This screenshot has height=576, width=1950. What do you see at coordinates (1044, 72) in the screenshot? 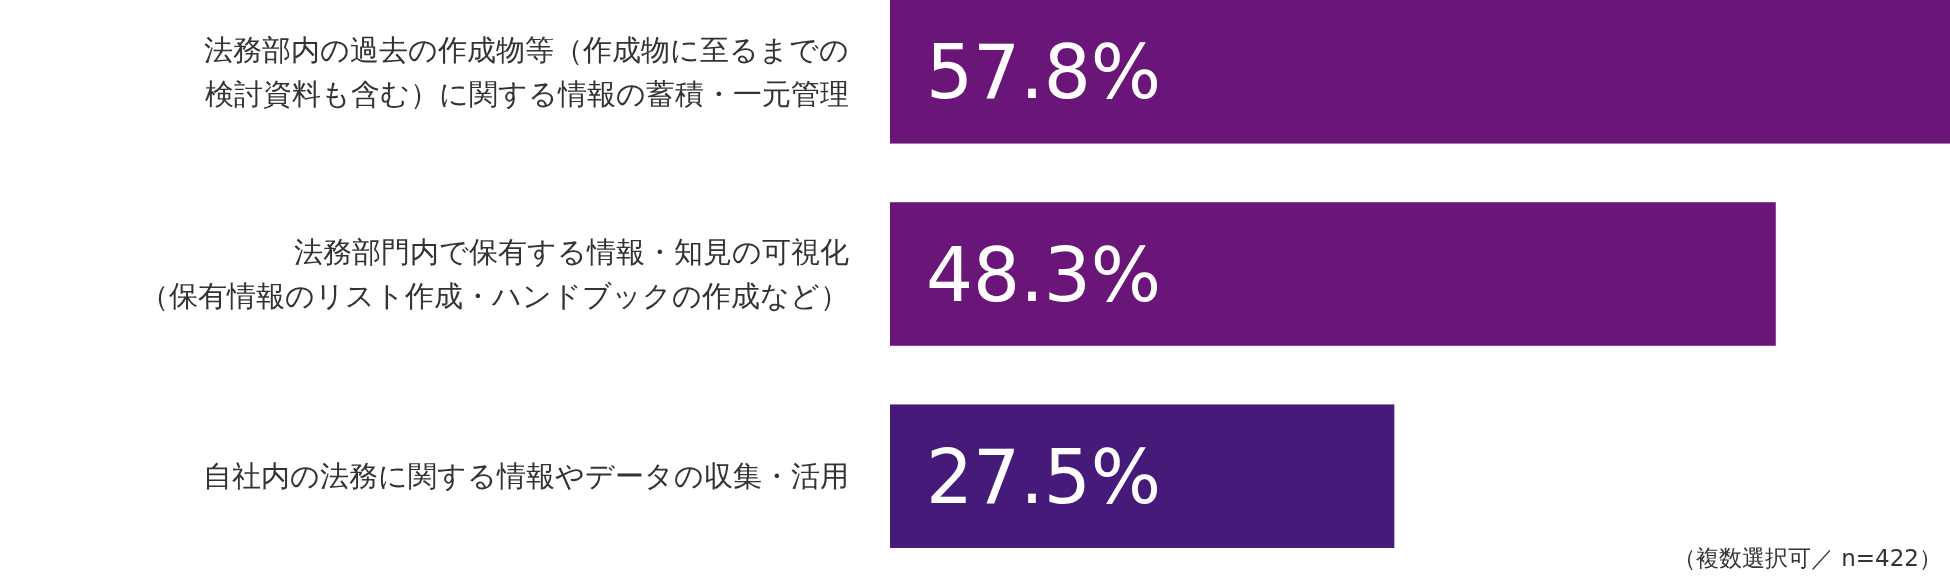
I see `data-label: 57.8%` at bounding box center [1044, 72].